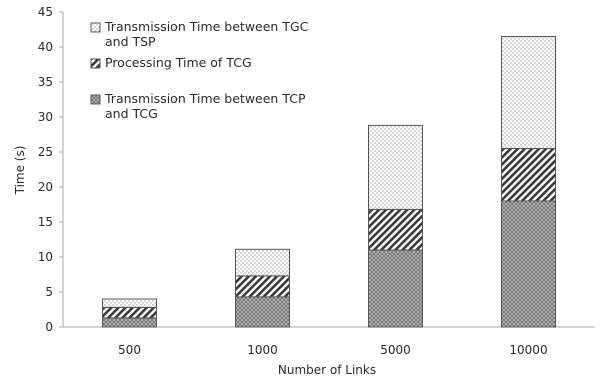 This screenshot has width=601, height=381. I want to click on legend-label-continued: and TCG, so click(131, 113).